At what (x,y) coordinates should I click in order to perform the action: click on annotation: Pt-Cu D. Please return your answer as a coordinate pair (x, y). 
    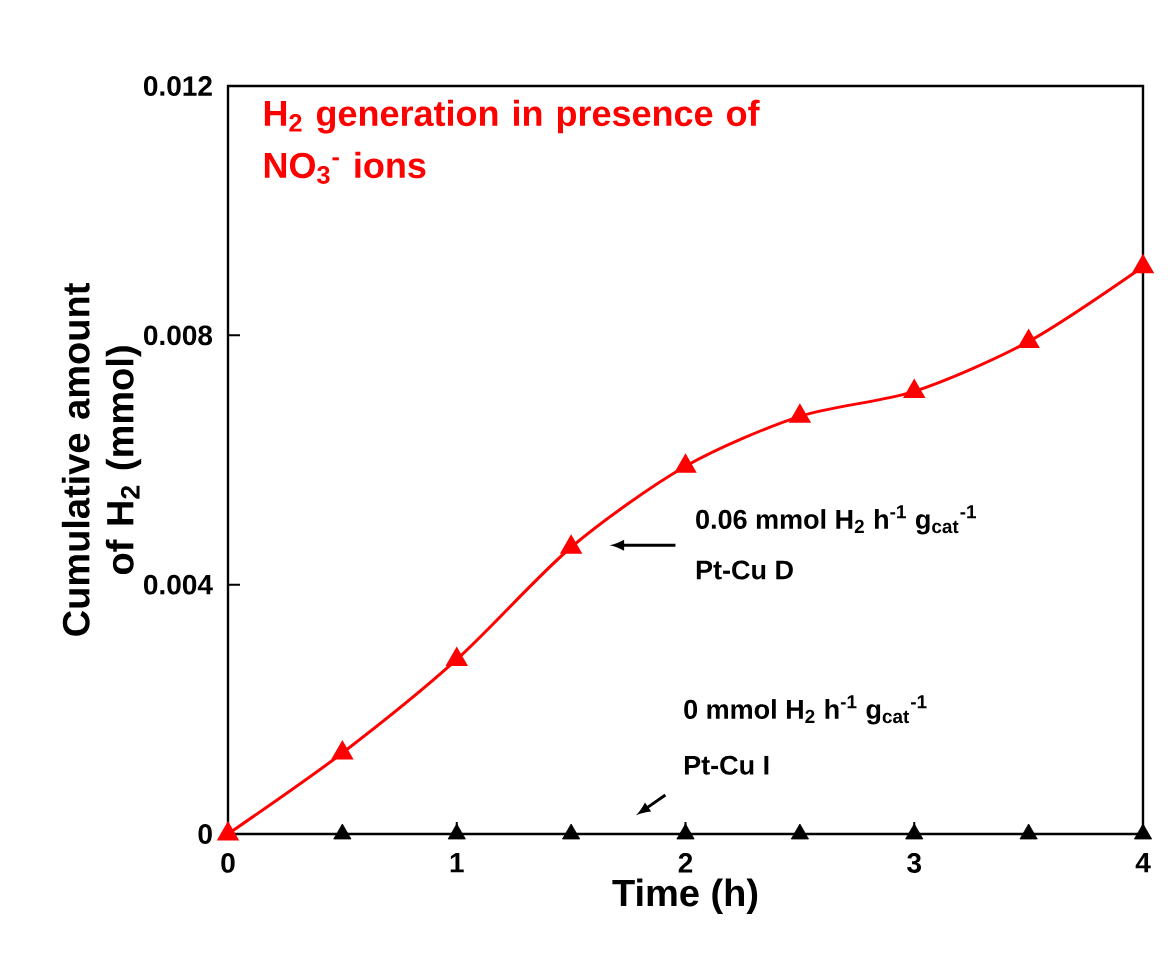
    Looking at the image, I should click on (744, 570).